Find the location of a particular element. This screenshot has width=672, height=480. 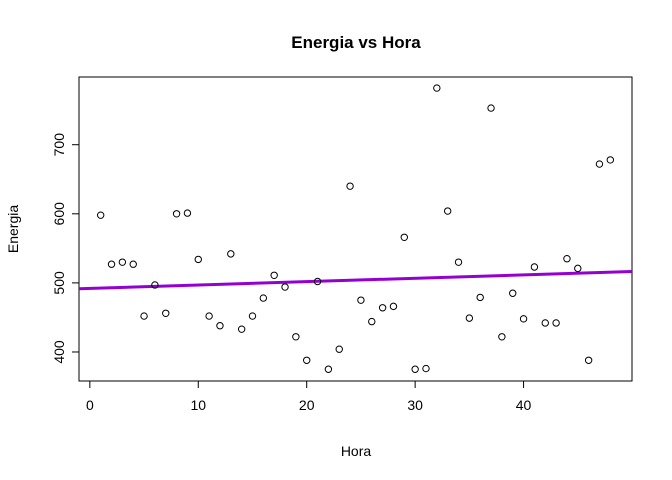

x-tick-label: 10 is located at coordinates (198, 405).